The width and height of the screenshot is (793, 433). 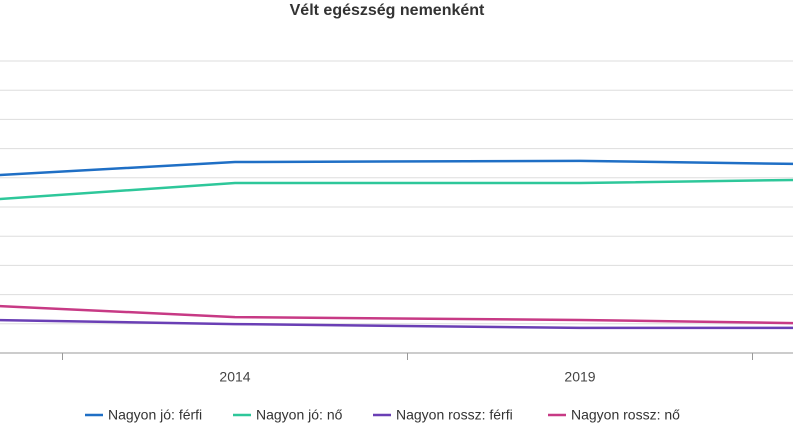 I want to click on legend-label: Nagyon jó: nő, so click(x=299, y=415).